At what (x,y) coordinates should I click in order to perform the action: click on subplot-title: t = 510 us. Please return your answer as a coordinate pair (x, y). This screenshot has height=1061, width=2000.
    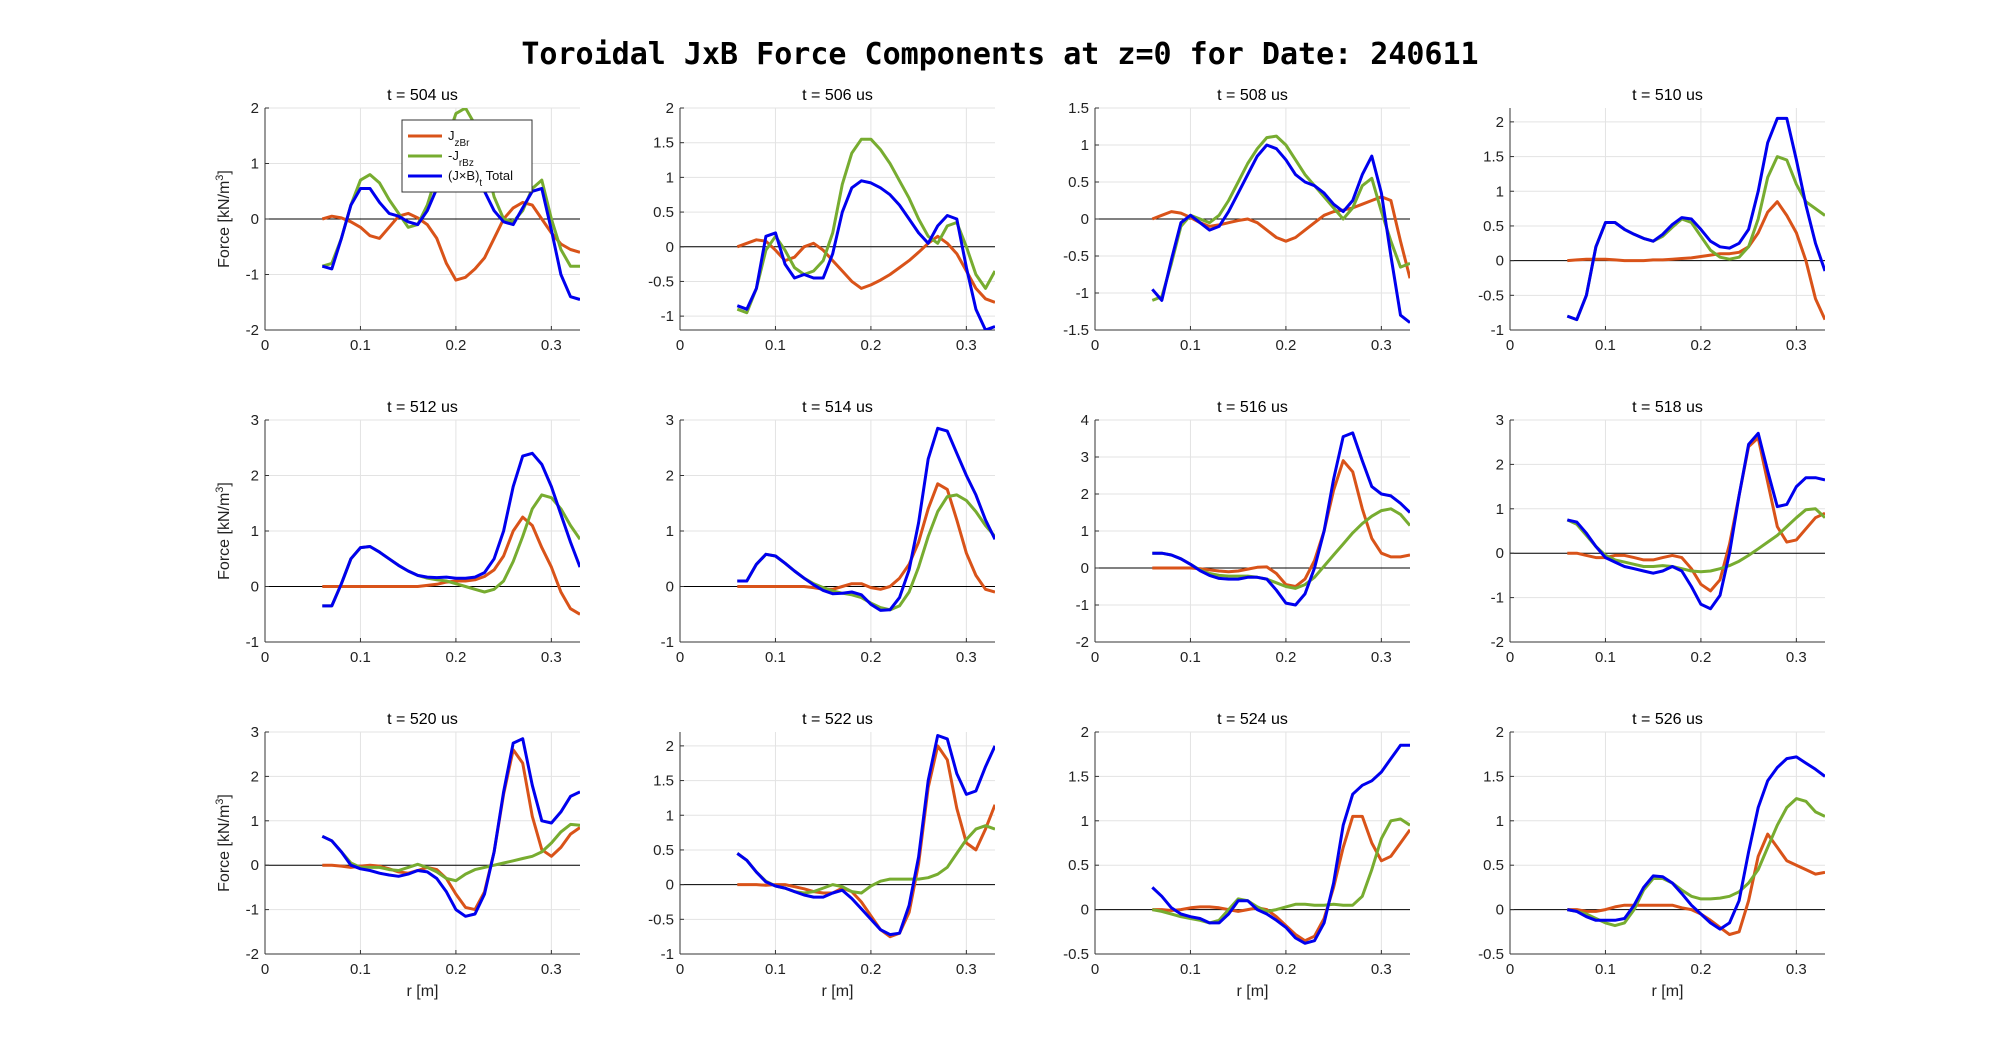
    Looking at the image, I should click on (1667, 95).